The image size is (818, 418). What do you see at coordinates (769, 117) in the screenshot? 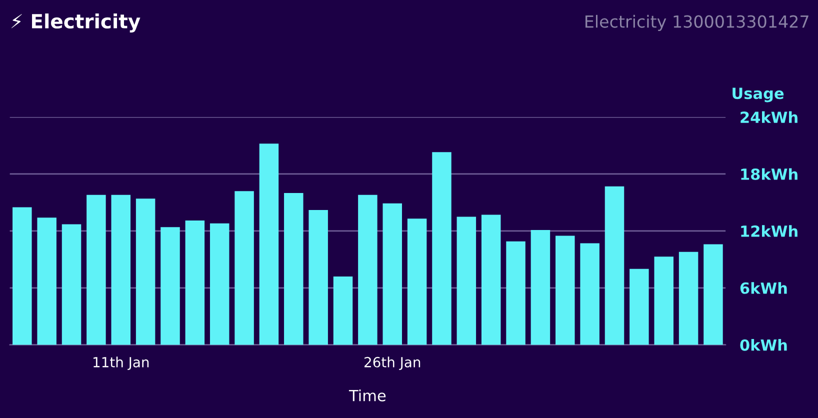
I see `y-tick-label: 24kWh` at bounding box center [769, 117].